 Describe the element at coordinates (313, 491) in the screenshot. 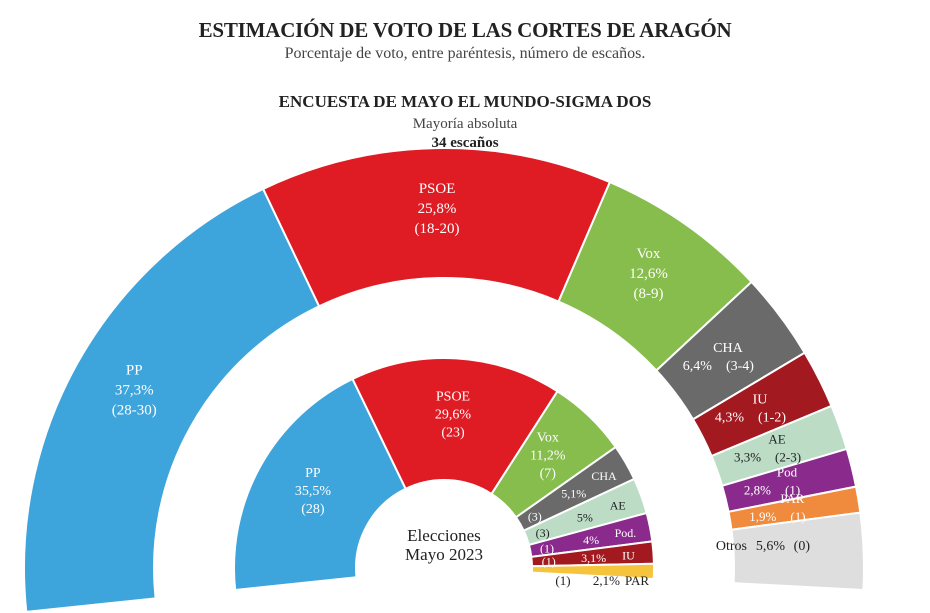

I see `label-inner-pp-pct: 35,5%` at that location.